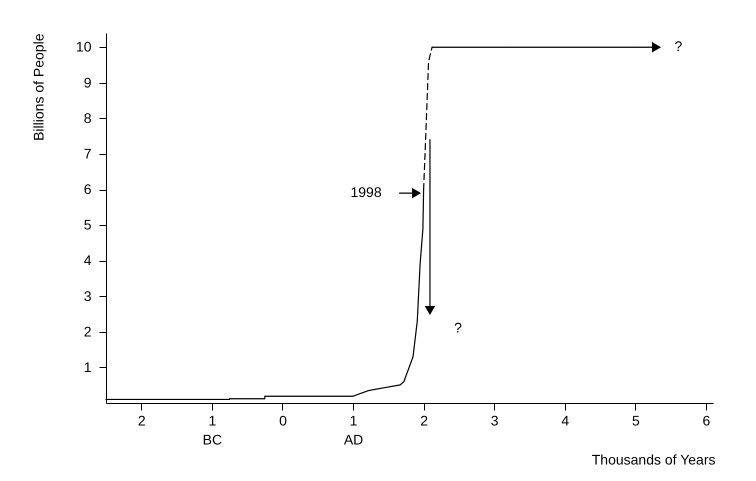 The height and width of the screenshot is (481, 756). I want to click on y-tick-label: 7, so click(88, 153).